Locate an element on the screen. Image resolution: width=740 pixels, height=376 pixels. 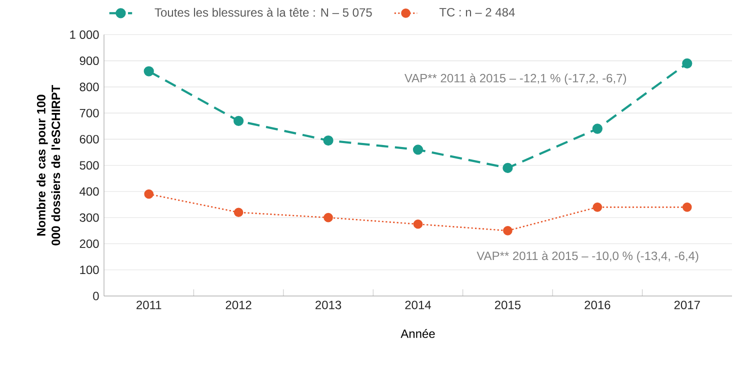
legend-label: TC : n – 2 484 is located at coordinates (477, 12).